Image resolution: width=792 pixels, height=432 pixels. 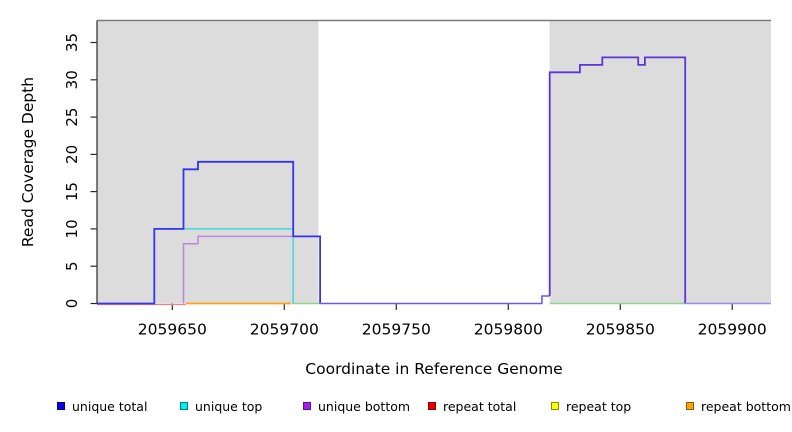 I want to click on legend-label: unique total, so click(x=110, y=406).